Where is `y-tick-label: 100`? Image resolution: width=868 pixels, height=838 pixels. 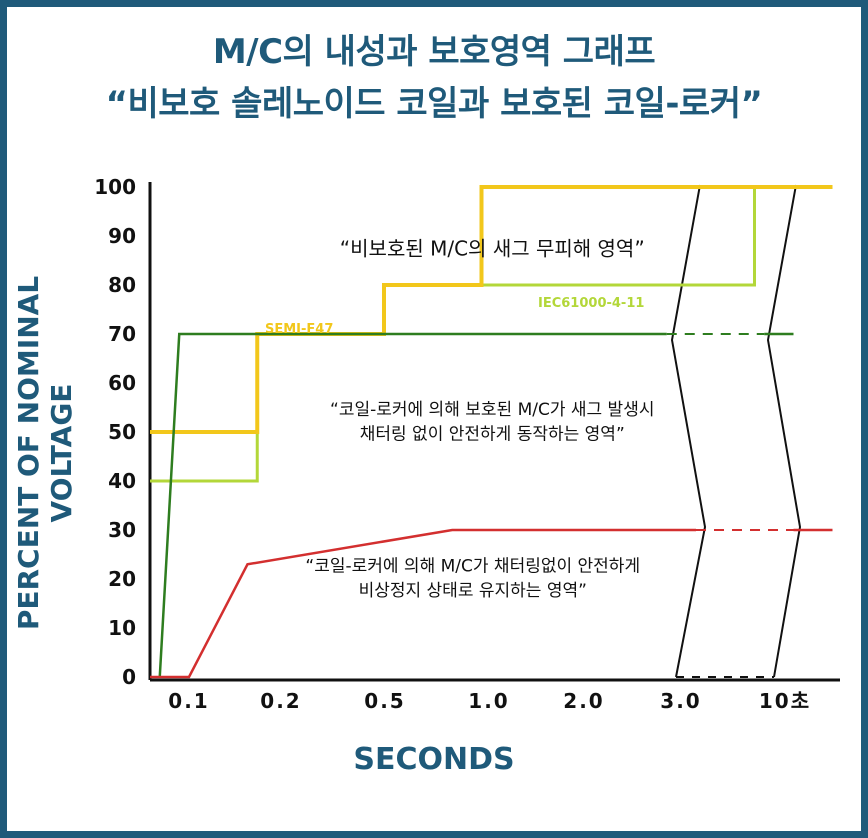
y-tick-label: 100 is located at coordinates (115, 187).